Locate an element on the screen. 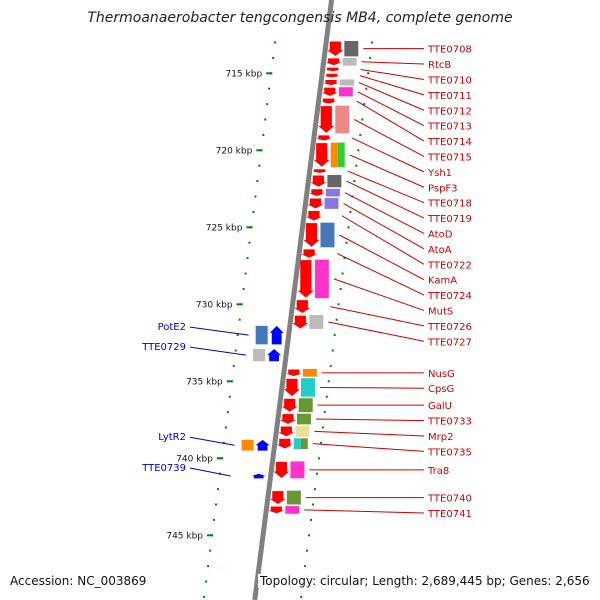 This screenshot has width=600, height=600. gene-label-TTE0718: TTE0718 is located at coordinates (449, 204).